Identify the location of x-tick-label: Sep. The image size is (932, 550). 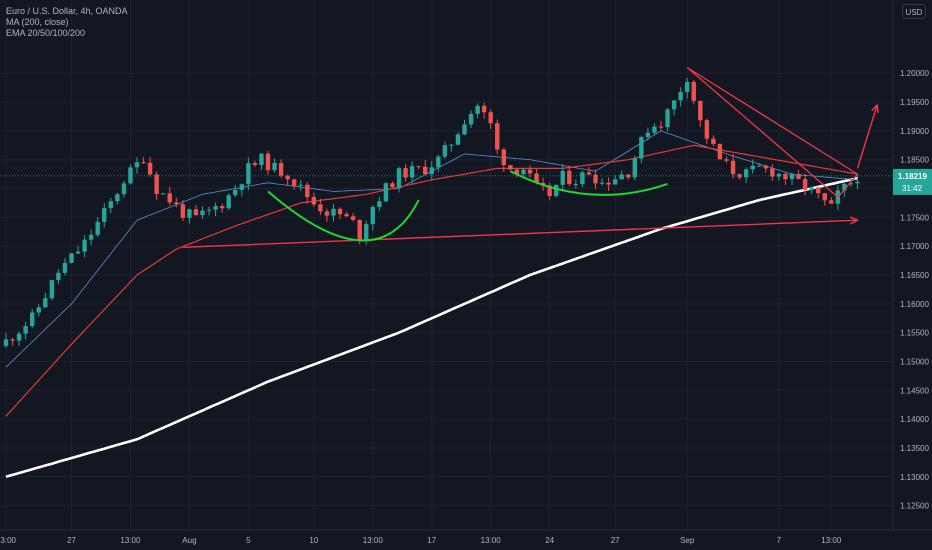
(687, 540).